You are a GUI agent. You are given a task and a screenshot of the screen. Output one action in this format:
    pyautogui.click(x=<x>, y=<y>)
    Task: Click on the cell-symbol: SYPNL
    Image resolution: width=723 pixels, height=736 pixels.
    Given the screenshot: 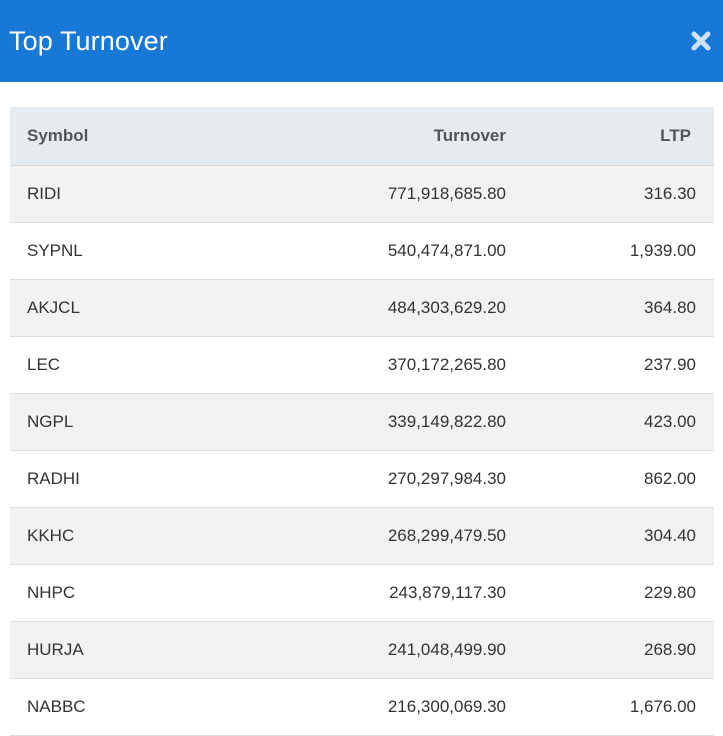 What is the action you would take?
    pyautogui.click(x=55, y=250)
    